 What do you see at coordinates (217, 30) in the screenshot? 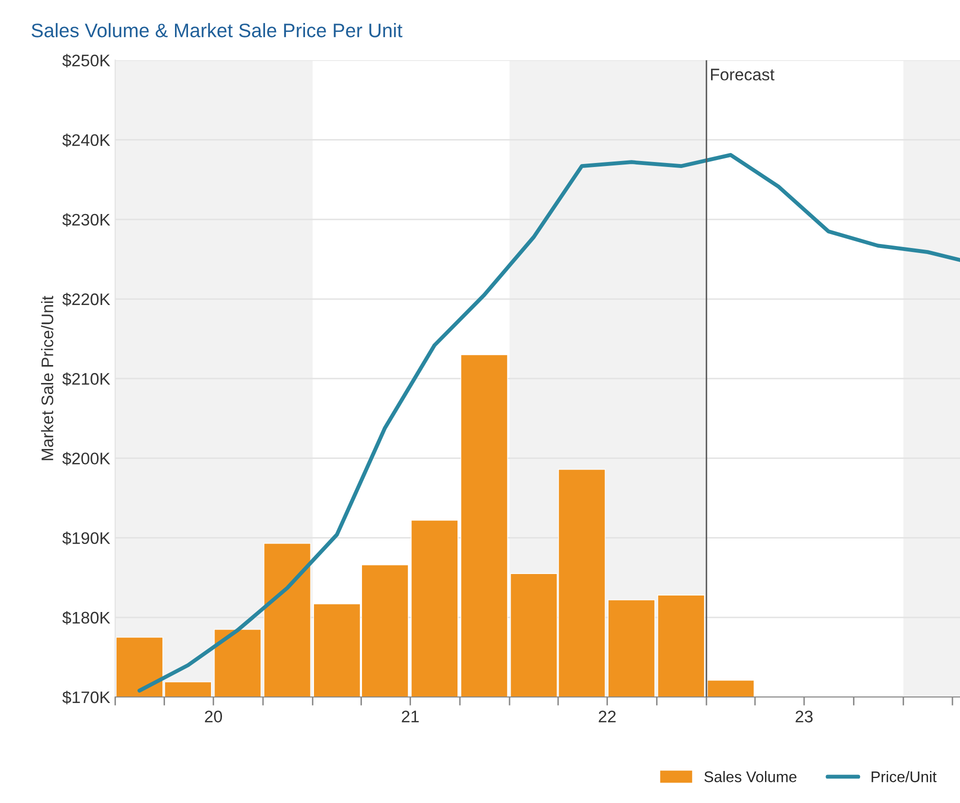
I see `chart-title: Sales Volume & Market Sale Price Per Unit` at bounding box center [217, 30].